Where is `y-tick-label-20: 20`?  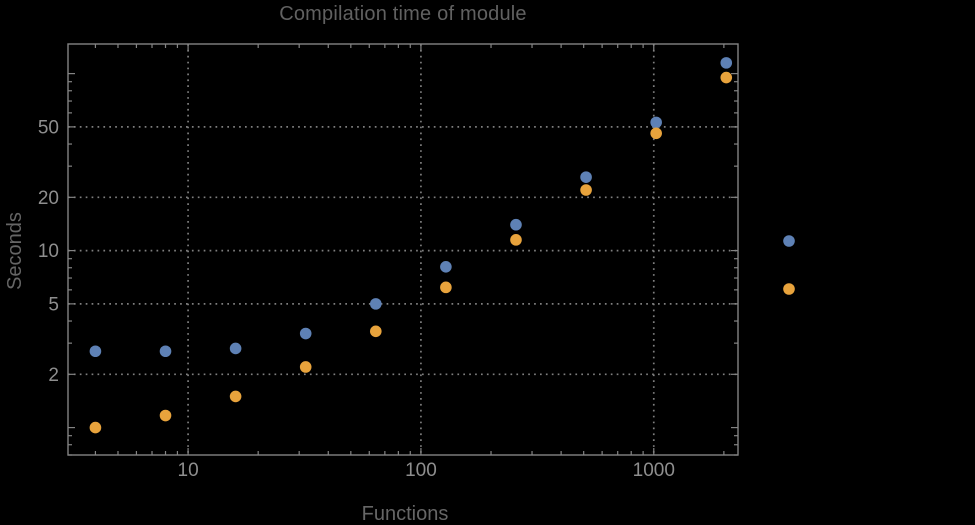 y-tick-label-20: 20 is located at coordinates (48, 198).